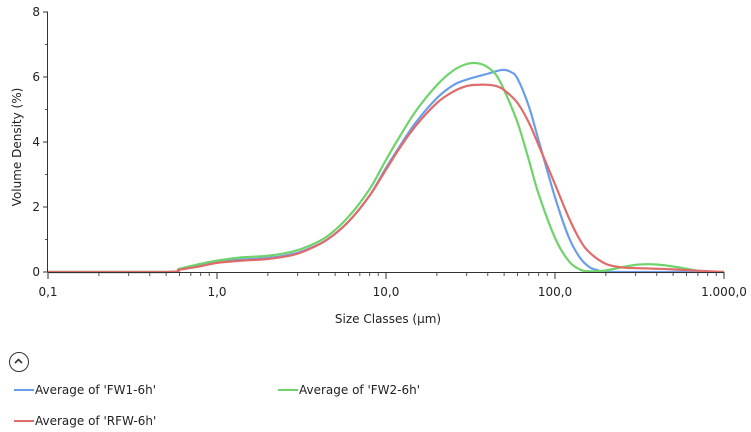  What do you see at coordinates (724, 292) in the screenshot?
I see `x-tick-label: 1.000,0` at bounding box center [724, 292].